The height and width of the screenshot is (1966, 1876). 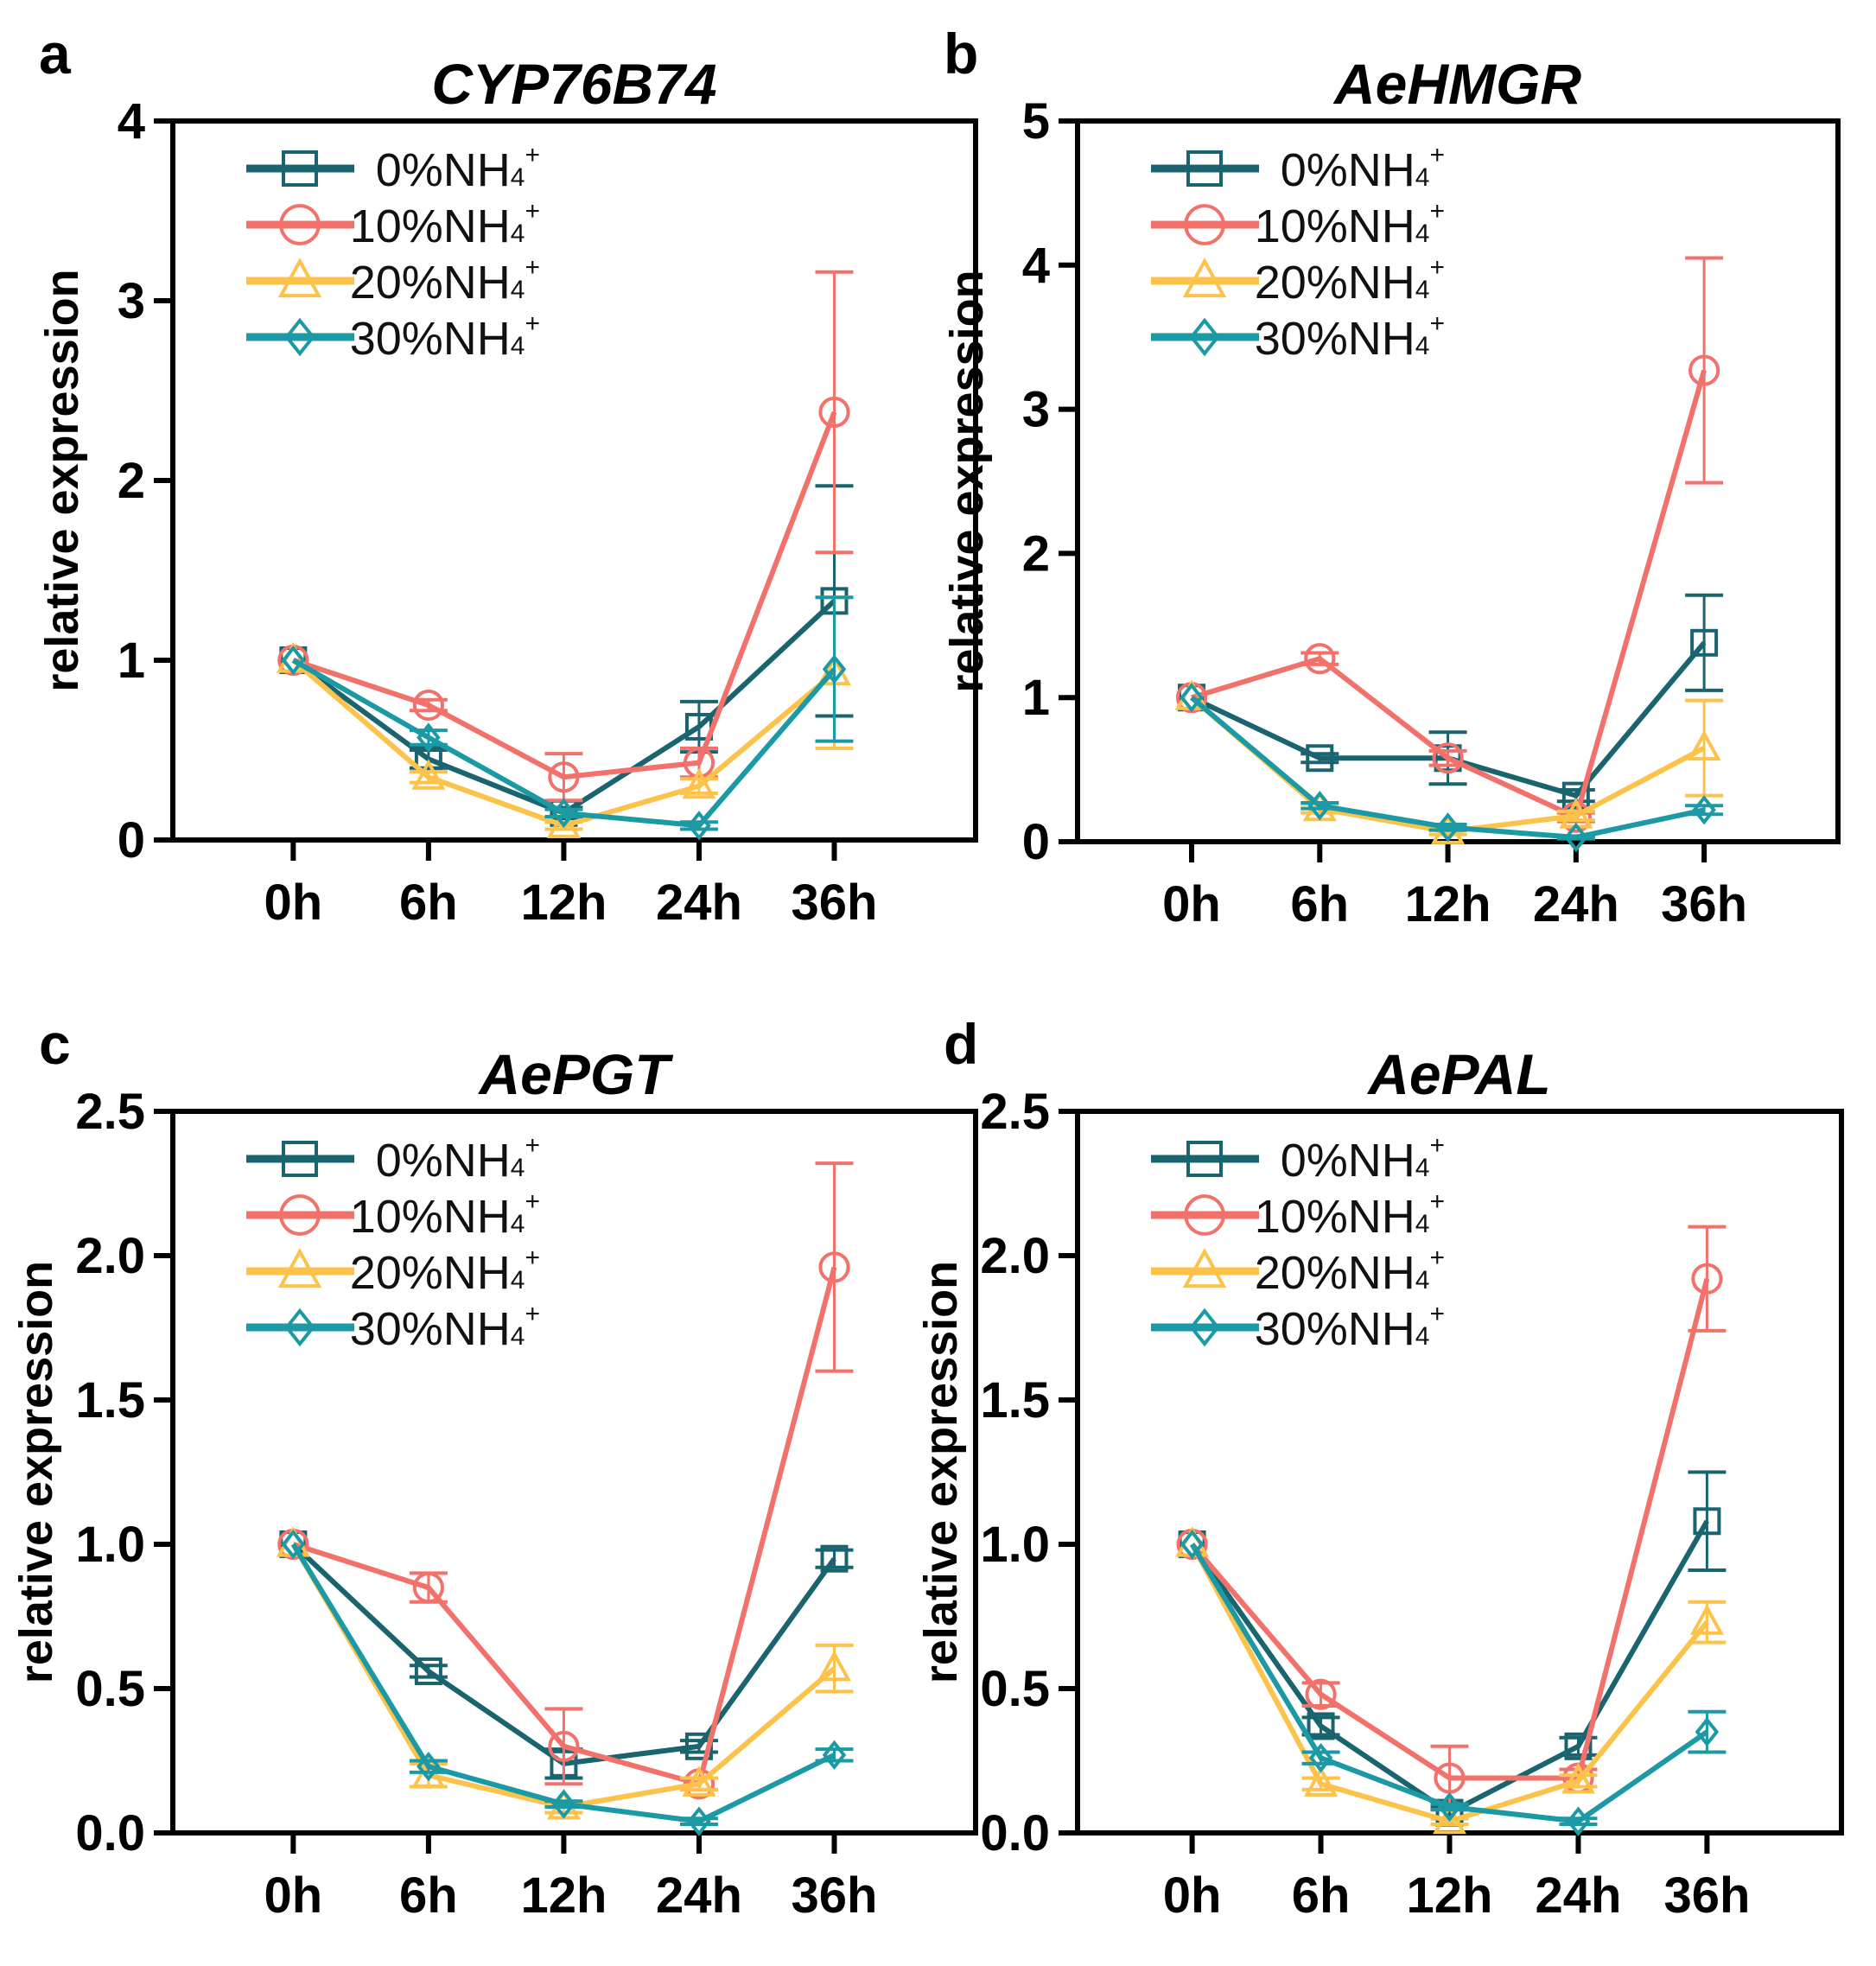 I want to click on legend-marker-square, so click(x=1204, y=168).